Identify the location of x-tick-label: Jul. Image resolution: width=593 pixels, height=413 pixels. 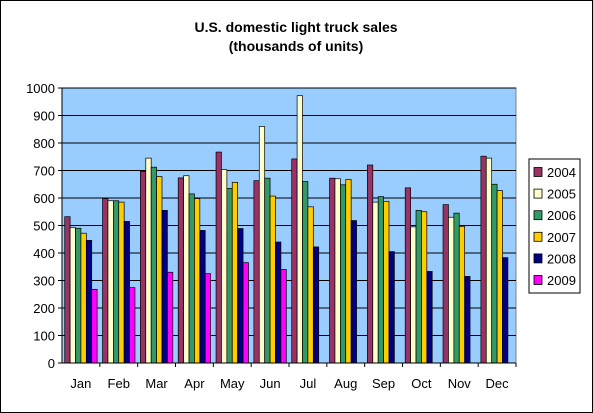
(308, 383).